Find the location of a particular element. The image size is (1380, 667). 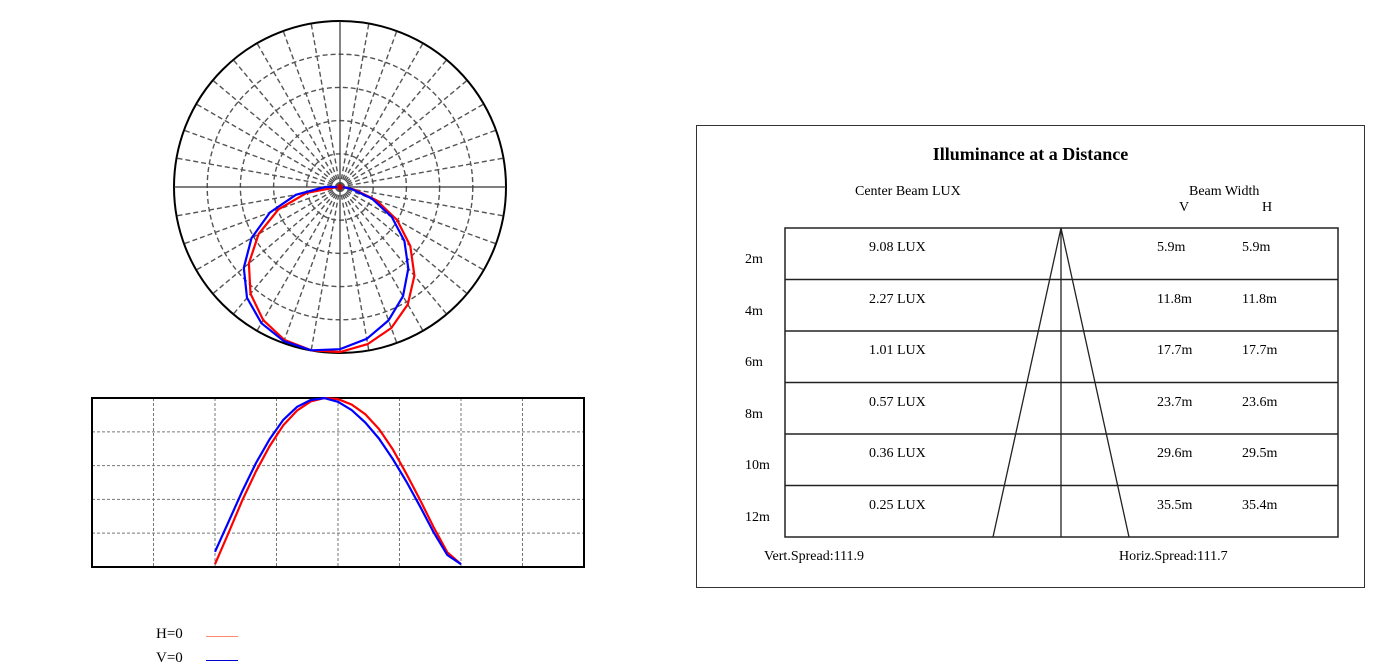

row-beam-width-h: 29.5m is located at coordinates (1260, 453).